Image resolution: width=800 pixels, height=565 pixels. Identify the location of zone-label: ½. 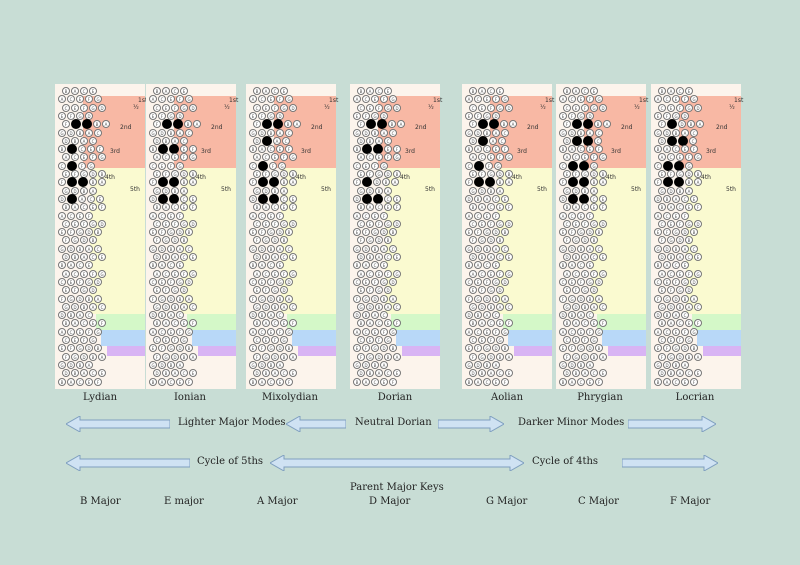
(637, 107).